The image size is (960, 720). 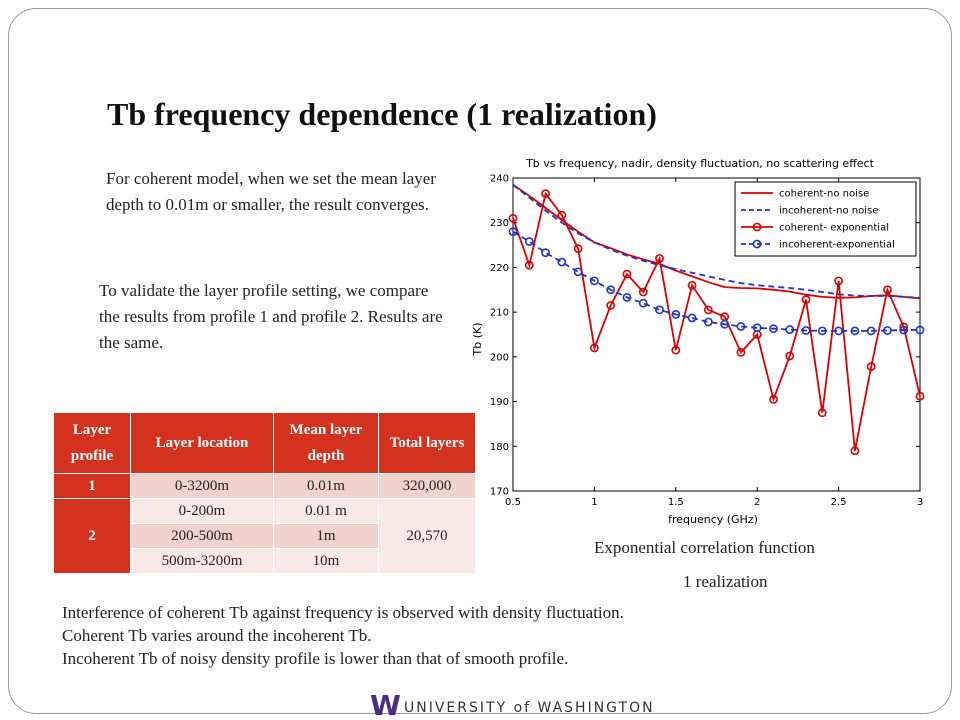 What do you see at coordinates (92, 536) in the screenshot?
I see `profile-cell: 2` at bounding box center [92, 536].